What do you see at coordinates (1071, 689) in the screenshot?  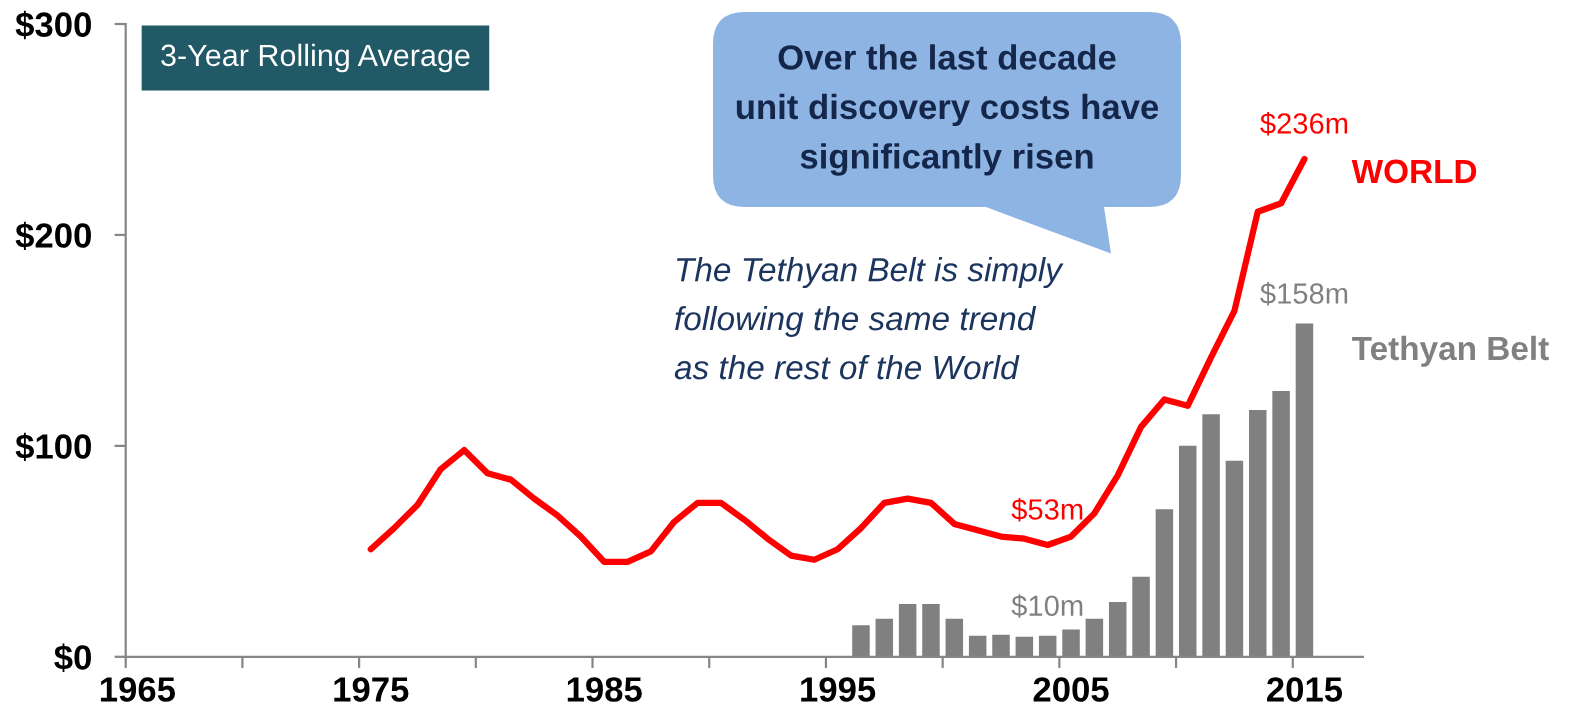 I see `x-tick-label: 2005` at bounding box center [1071, 689].